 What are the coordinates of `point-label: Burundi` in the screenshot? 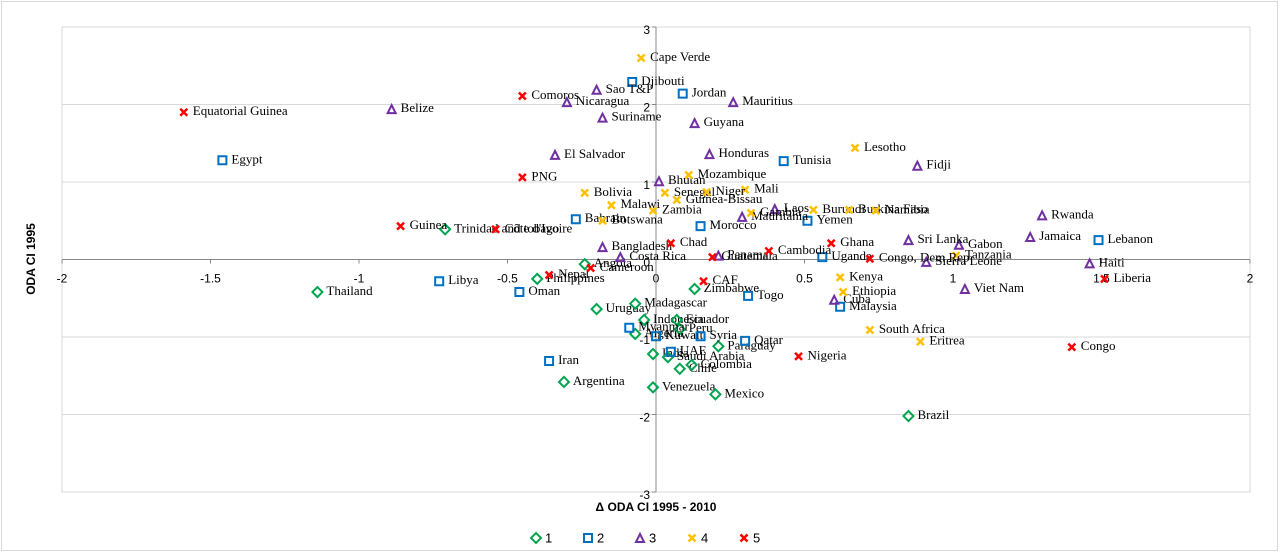 It's located at (843, 208).